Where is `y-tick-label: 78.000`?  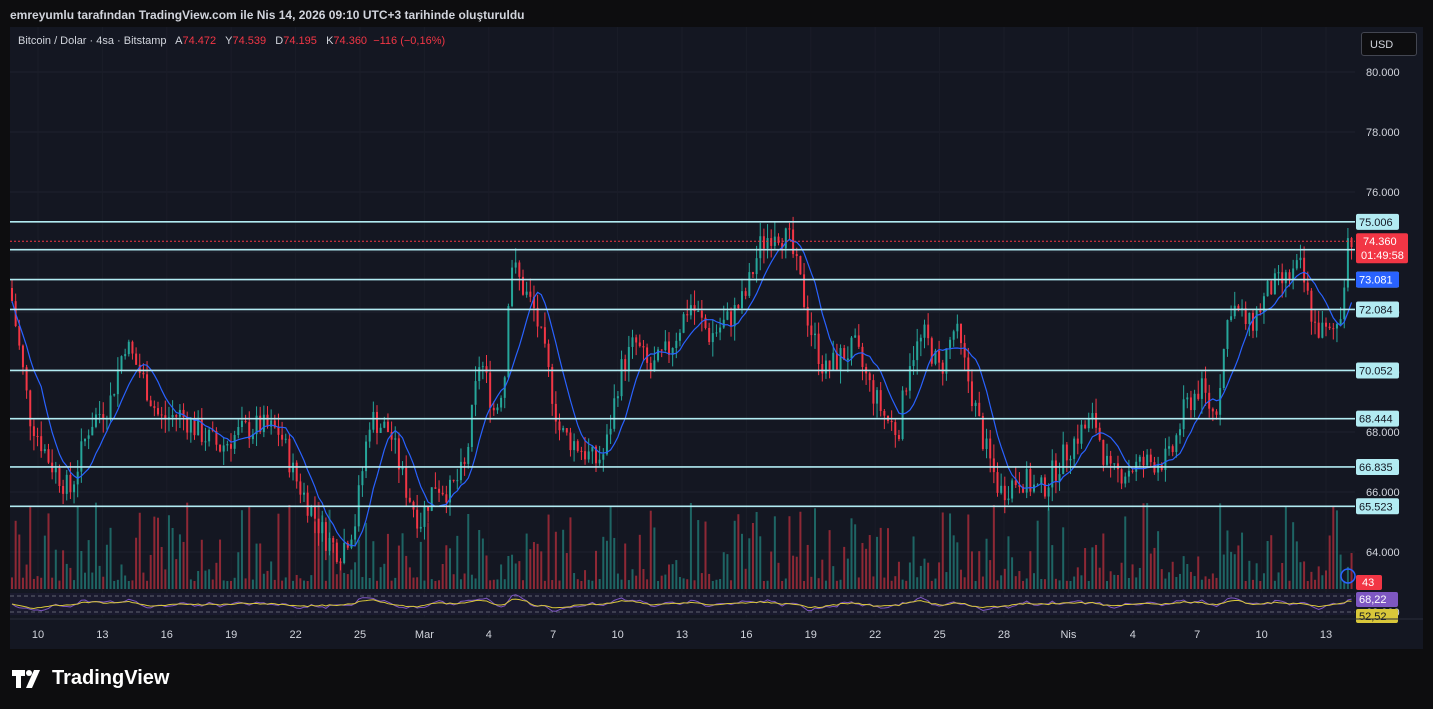 y-tick-label: 78.000 is located at coordinates (1383, 133).